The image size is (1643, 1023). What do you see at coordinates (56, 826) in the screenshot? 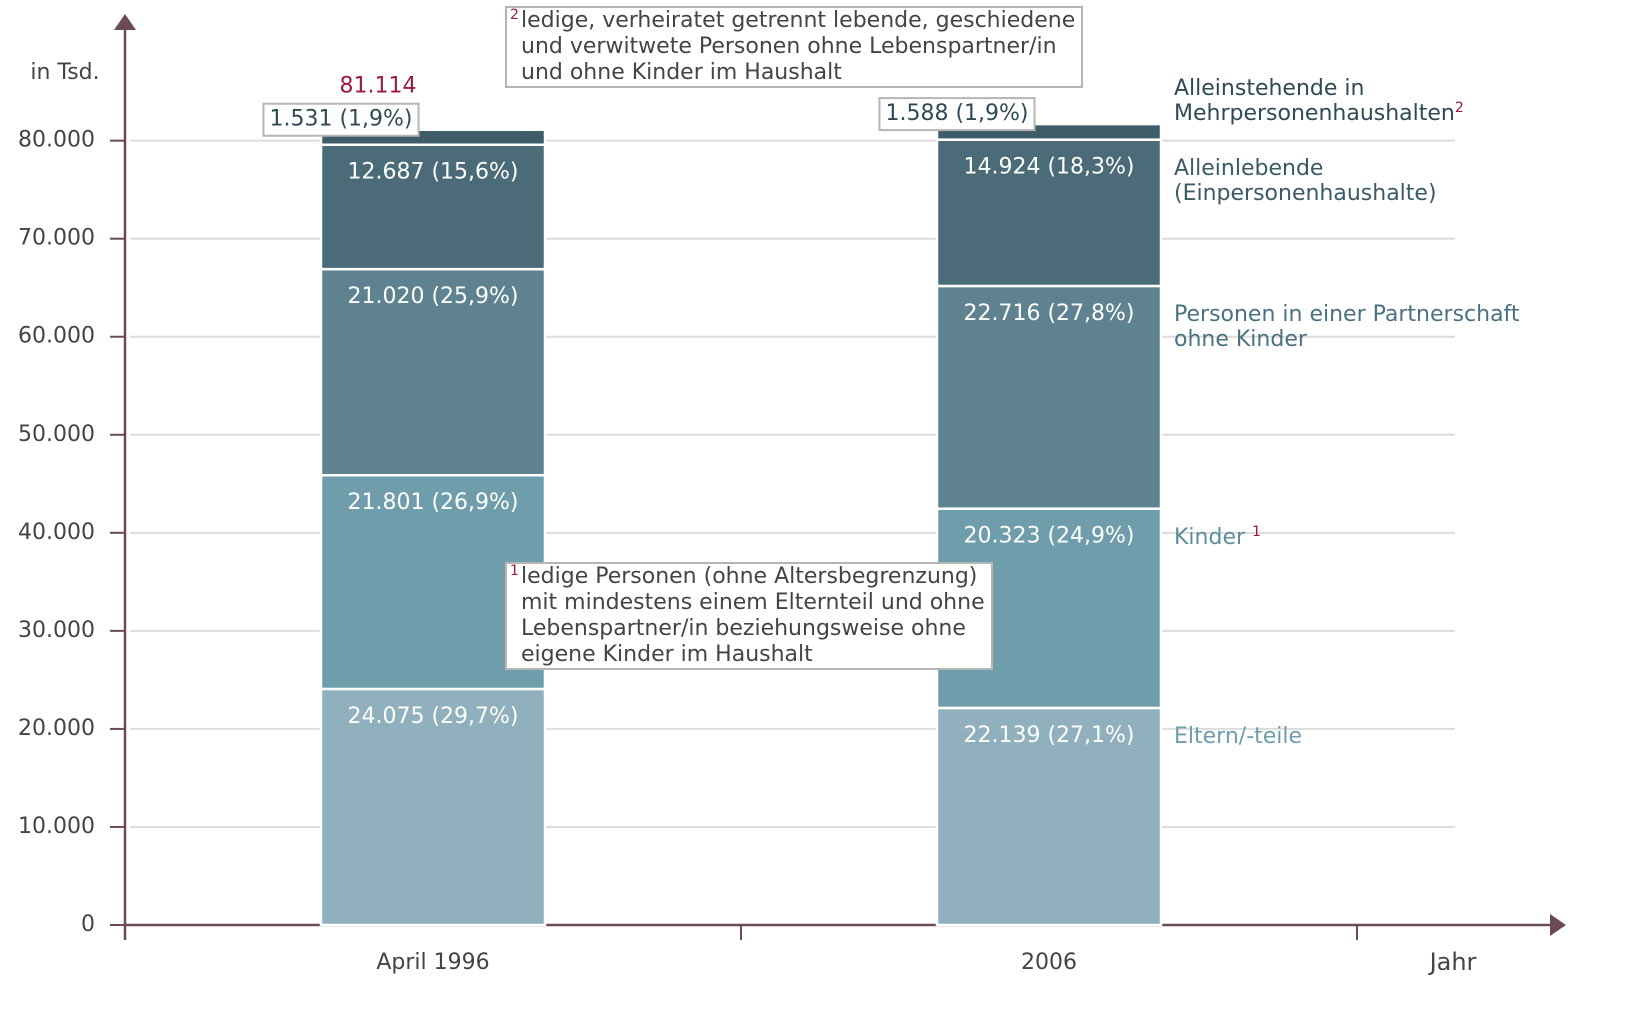
I see `y-tick-label: 10.000` at bounding box center [56, 826].